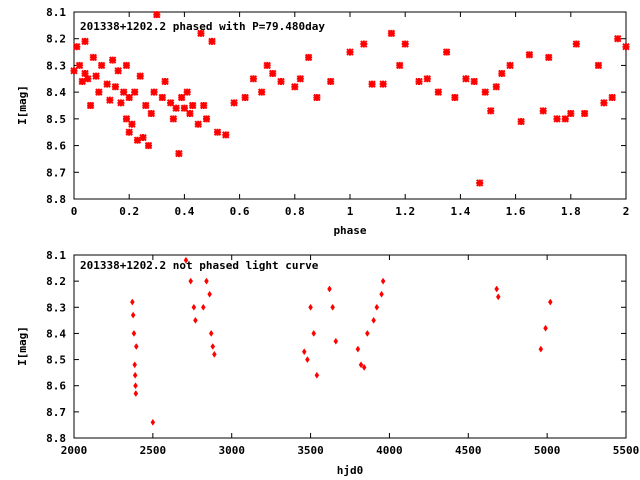 The height and width of the screenshot is (480, 640). Describe the element at coordinates (626, 211) in the screenshot. I see `x-tick-label: 2` at that location.